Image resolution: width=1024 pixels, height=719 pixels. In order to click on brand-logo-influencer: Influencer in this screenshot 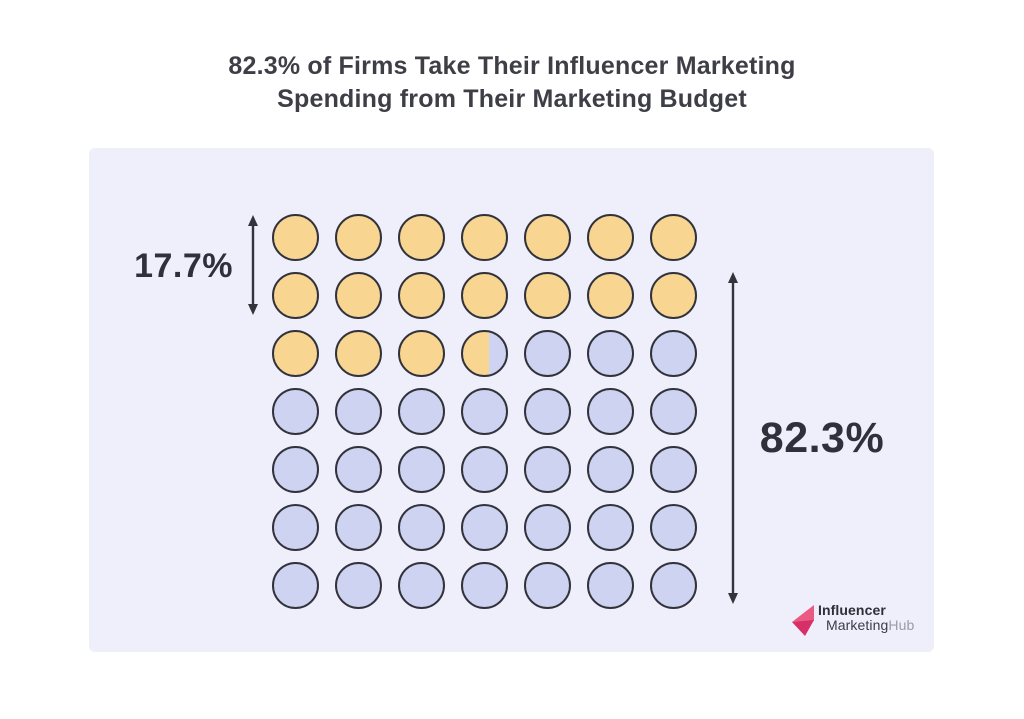, I will do `click(852, 610)`.